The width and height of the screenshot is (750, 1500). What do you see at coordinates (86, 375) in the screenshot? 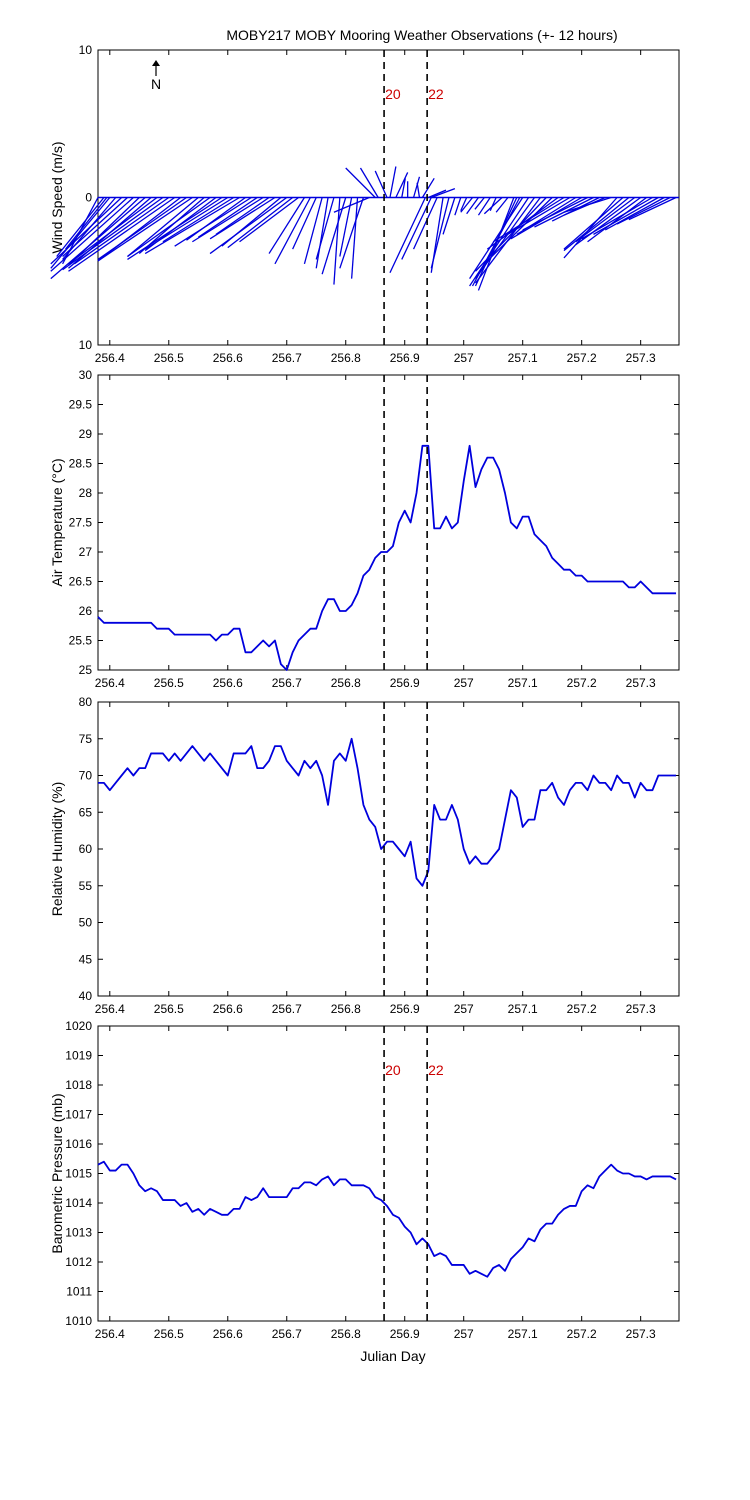
I see `y-tick-label: 30` at bounding box center [86, 375].